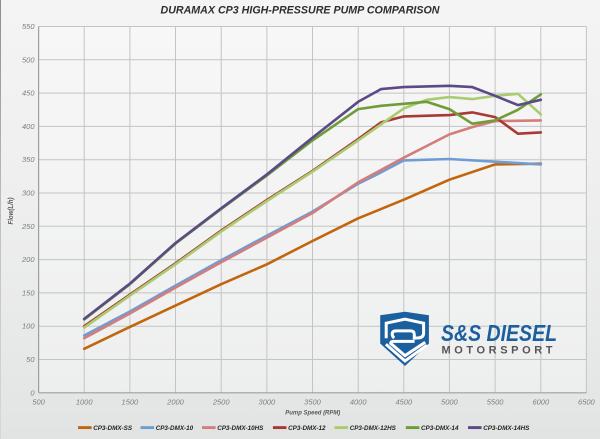 The height and width of the screenshot is (439, 600). I want to click on svg-text: 5000, so click(450, 402).